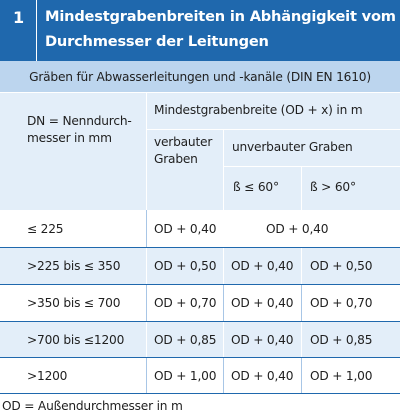 The image size is (400, 418). Describe the element at coordinates (220, 16) in the screenshot. I see `table-title-line-1: Mindestgrabenbreiten in Abhängigkeit vom` at that location.